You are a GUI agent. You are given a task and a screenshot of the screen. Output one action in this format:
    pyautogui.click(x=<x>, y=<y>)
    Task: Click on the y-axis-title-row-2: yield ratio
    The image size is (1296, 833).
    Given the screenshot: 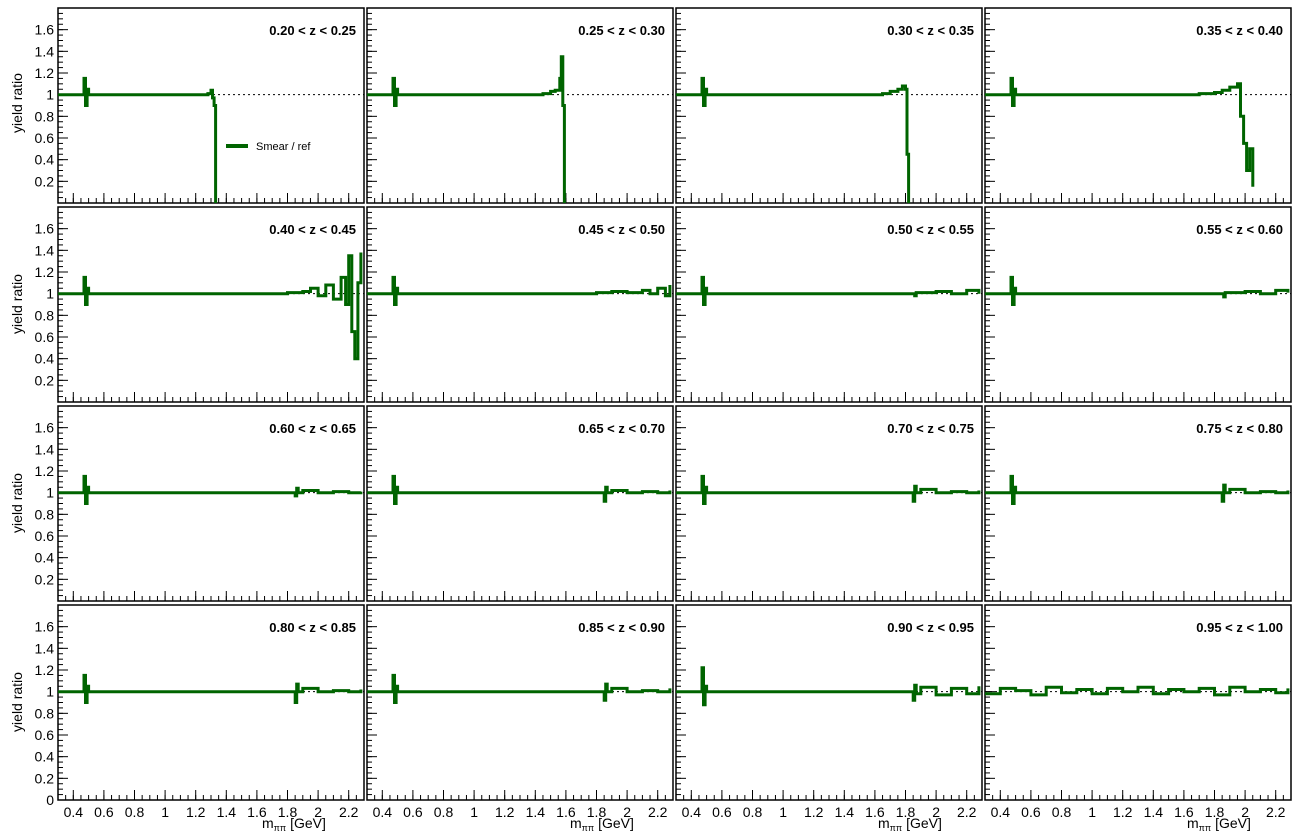 What is the action you would take?
    pyautogui.click(x=17, y=304)
    